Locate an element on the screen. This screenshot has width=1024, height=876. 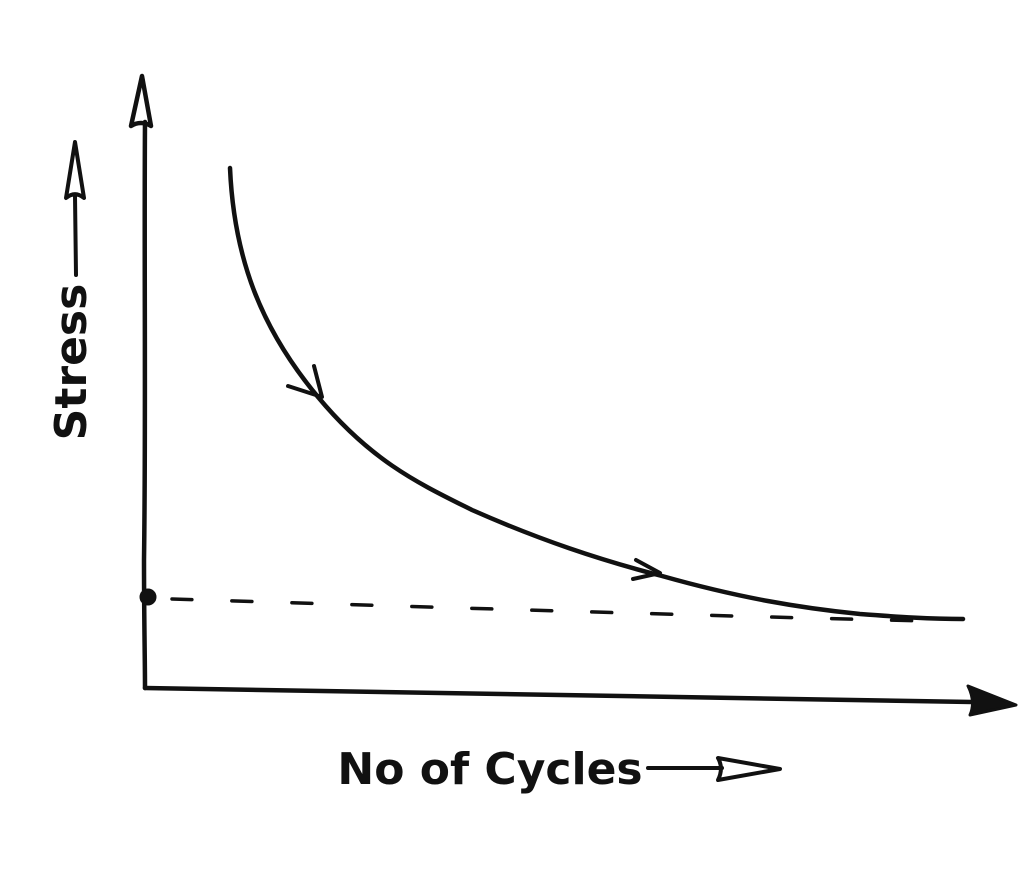
x-axis-label: No of Cycles is located at coordinates (489, 769).